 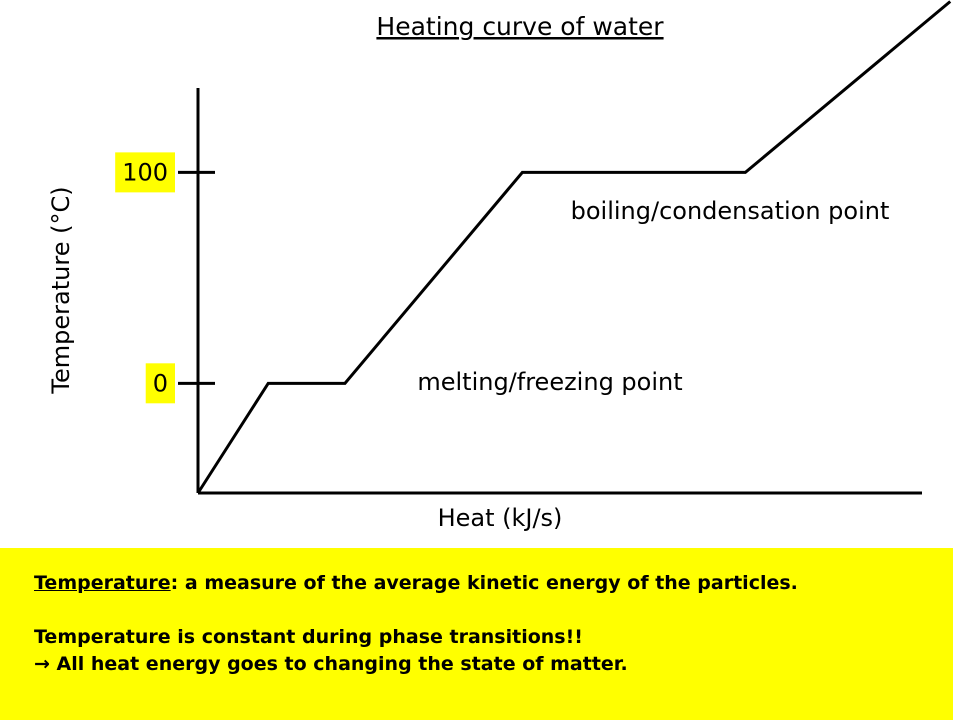 What do you see at coordinates (500, 518) in the screenshot?
I see `x-axis-label: Heat (kJ/s)` at bounding box center [500, 518].